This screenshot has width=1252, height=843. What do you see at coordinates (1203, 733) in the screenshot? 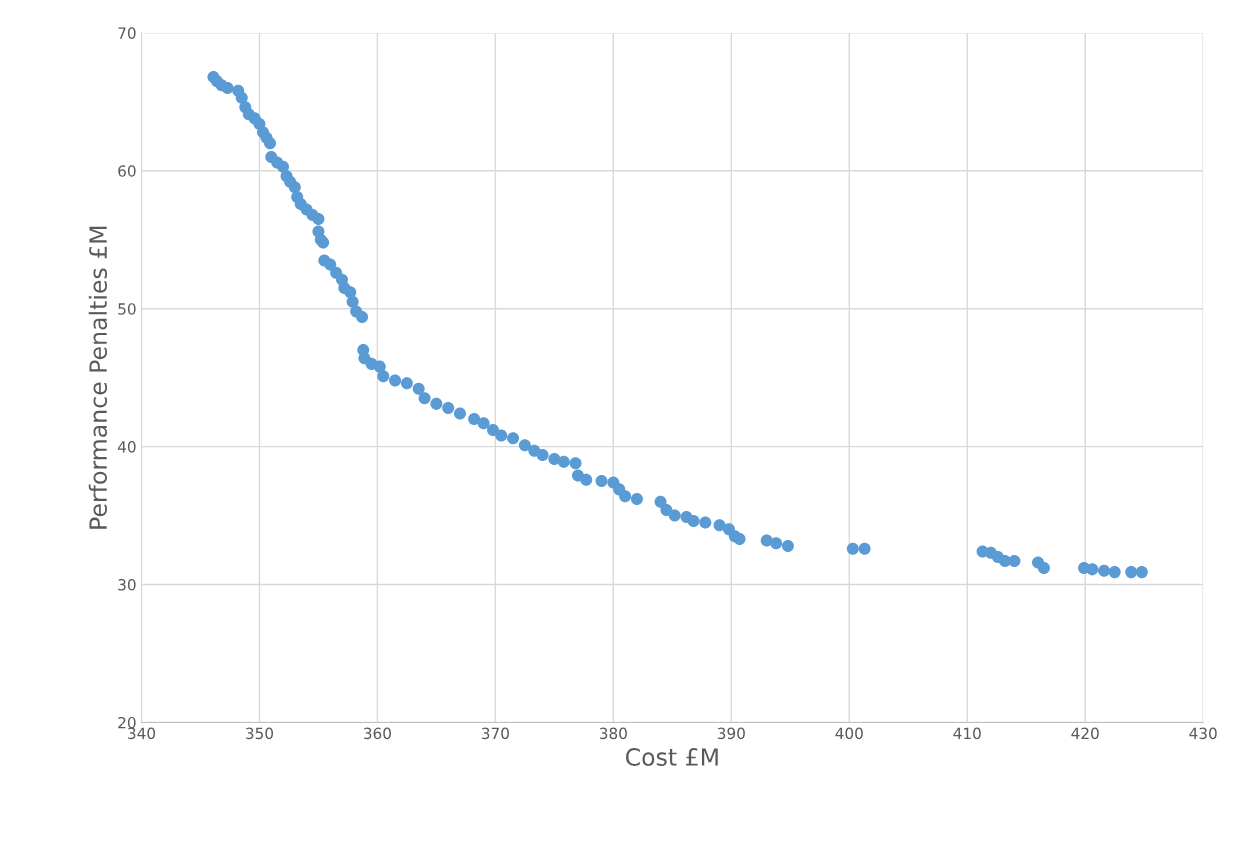
I see `x-tick-label: 430` at bounding box center [1203, 733].